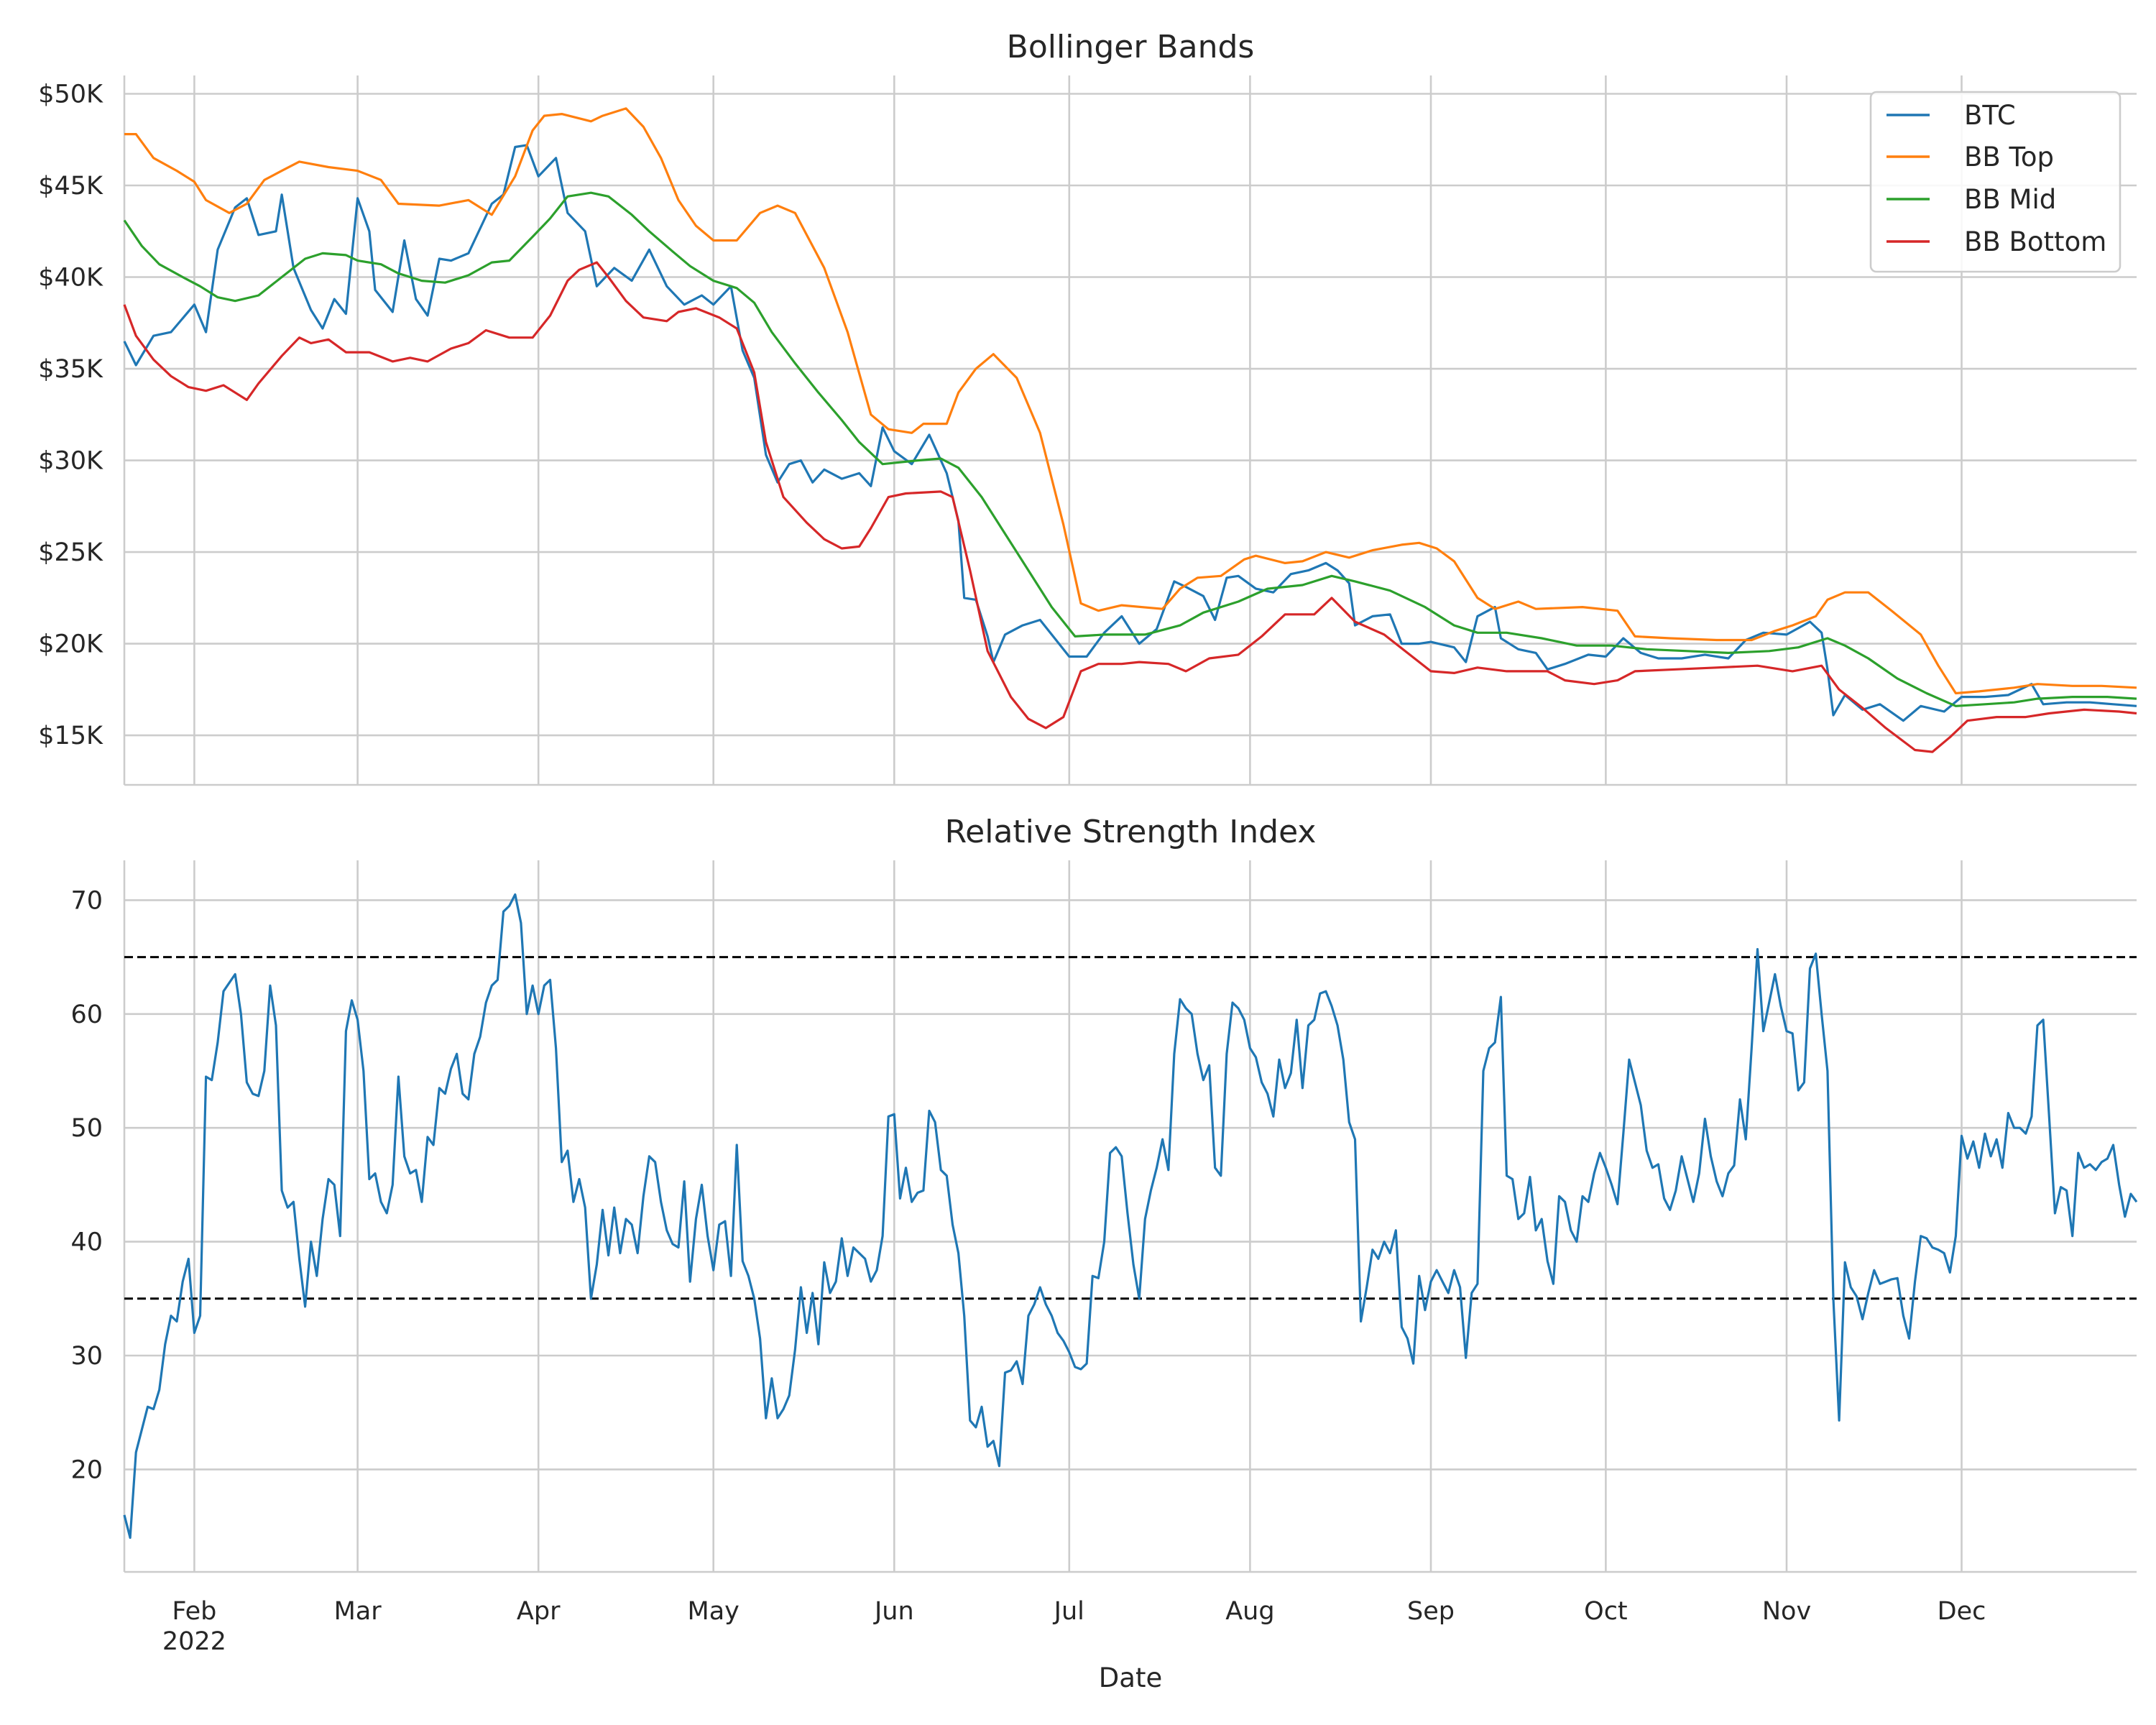 The image size is (2156, 1725). I want to click on bb-y-tick-40k: $40K, so click(70, 278).